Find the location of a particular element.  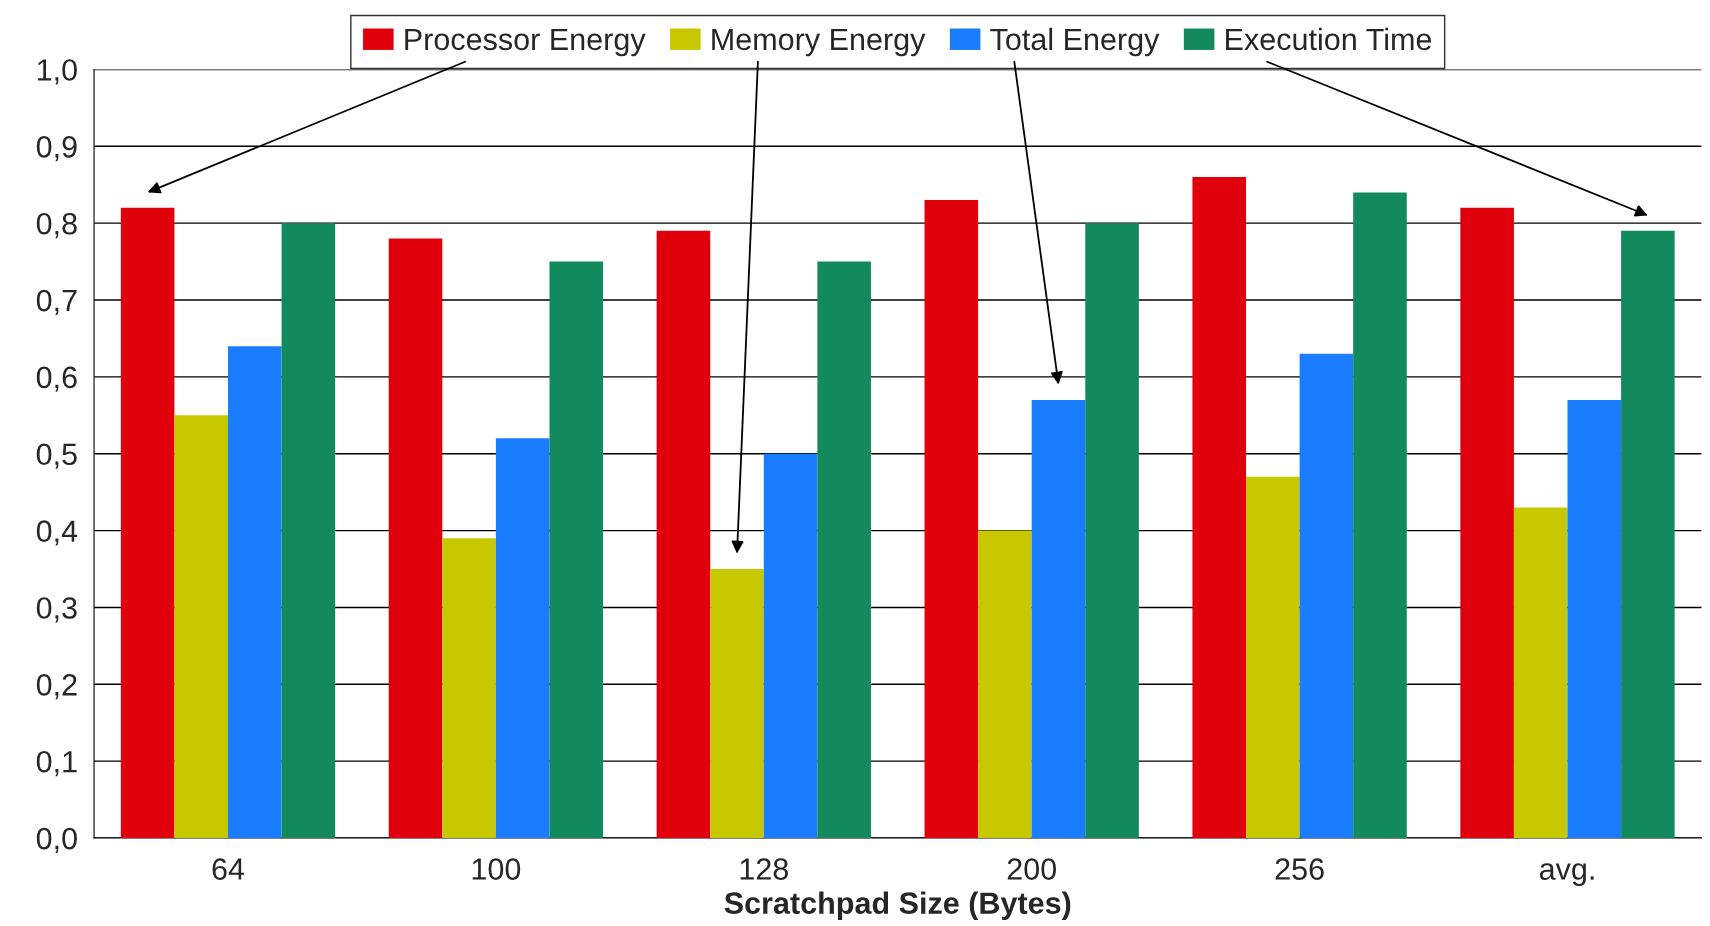

x-tick-label: 128 is located at coordinates (764, 869).